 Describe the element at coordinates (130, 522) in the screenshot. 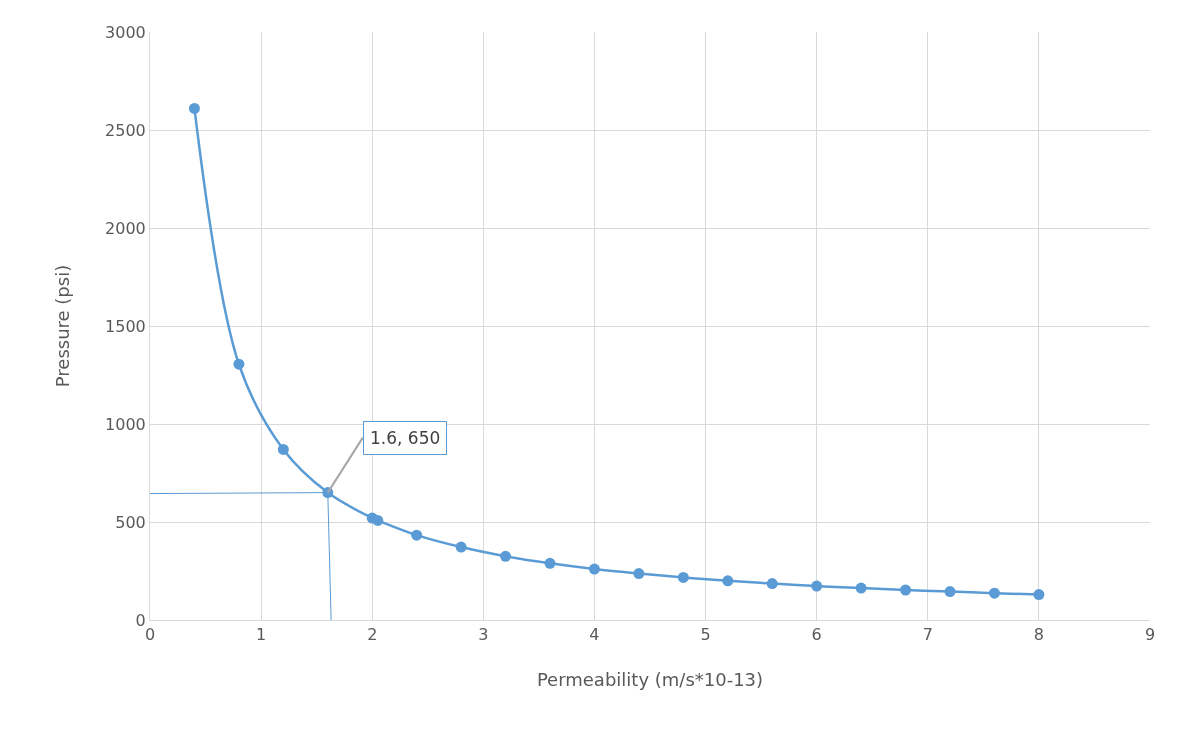

I see `y-tick-label: 500` at that location.